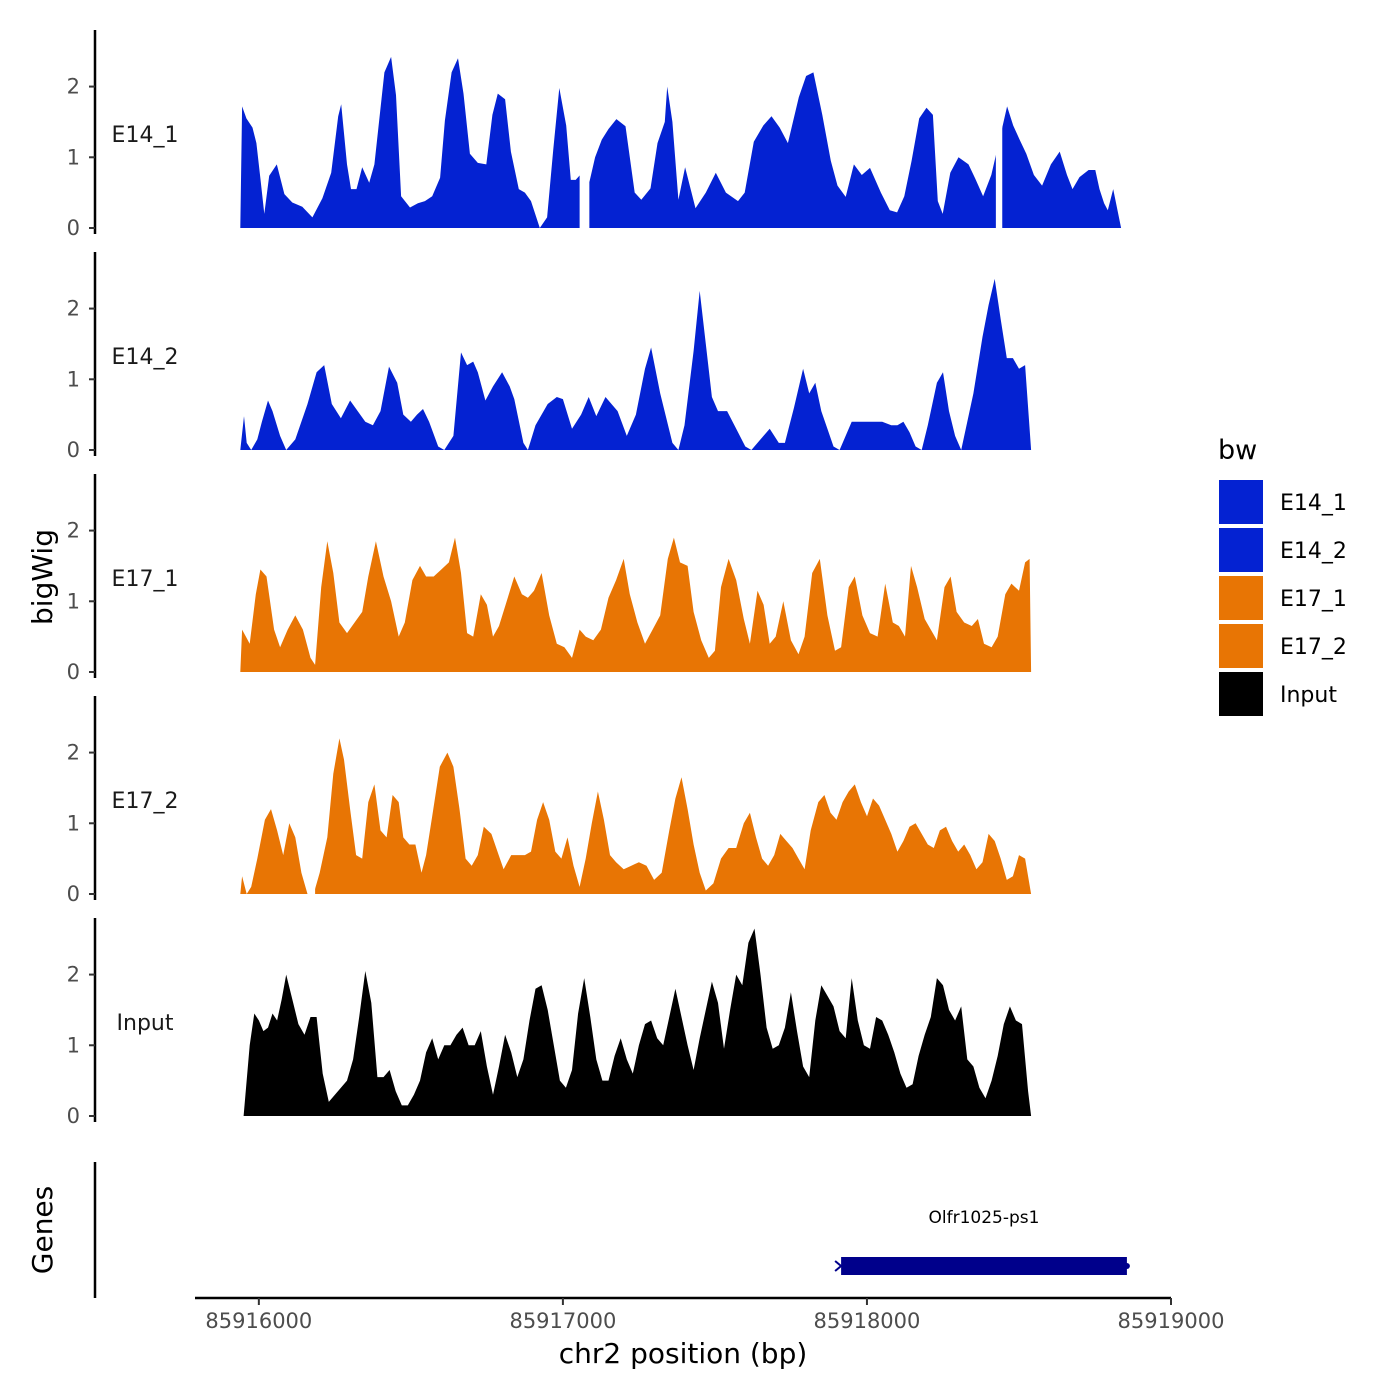  What do you see at coordinates (1237, 450) in the screenshot?
I see `legend-title: bw` at bounding box center [1237, 450].